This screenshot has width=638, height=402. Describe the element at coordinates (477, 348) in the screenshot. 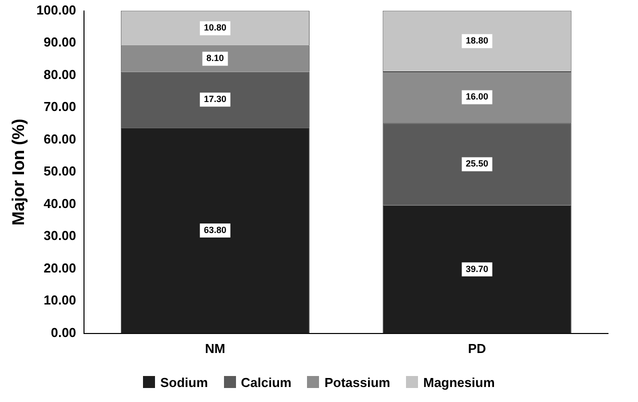

I see `x-tick-label: PD` at that location.